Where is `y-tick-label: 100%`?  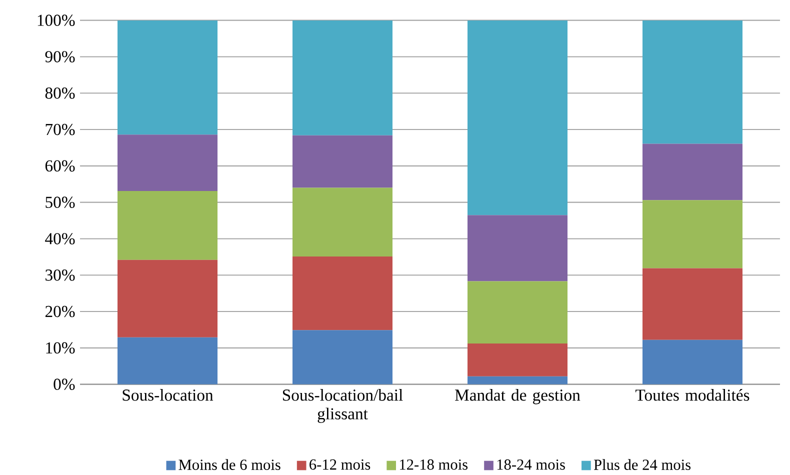
y-tick-label: 100% is located at coordinates (56, 20).